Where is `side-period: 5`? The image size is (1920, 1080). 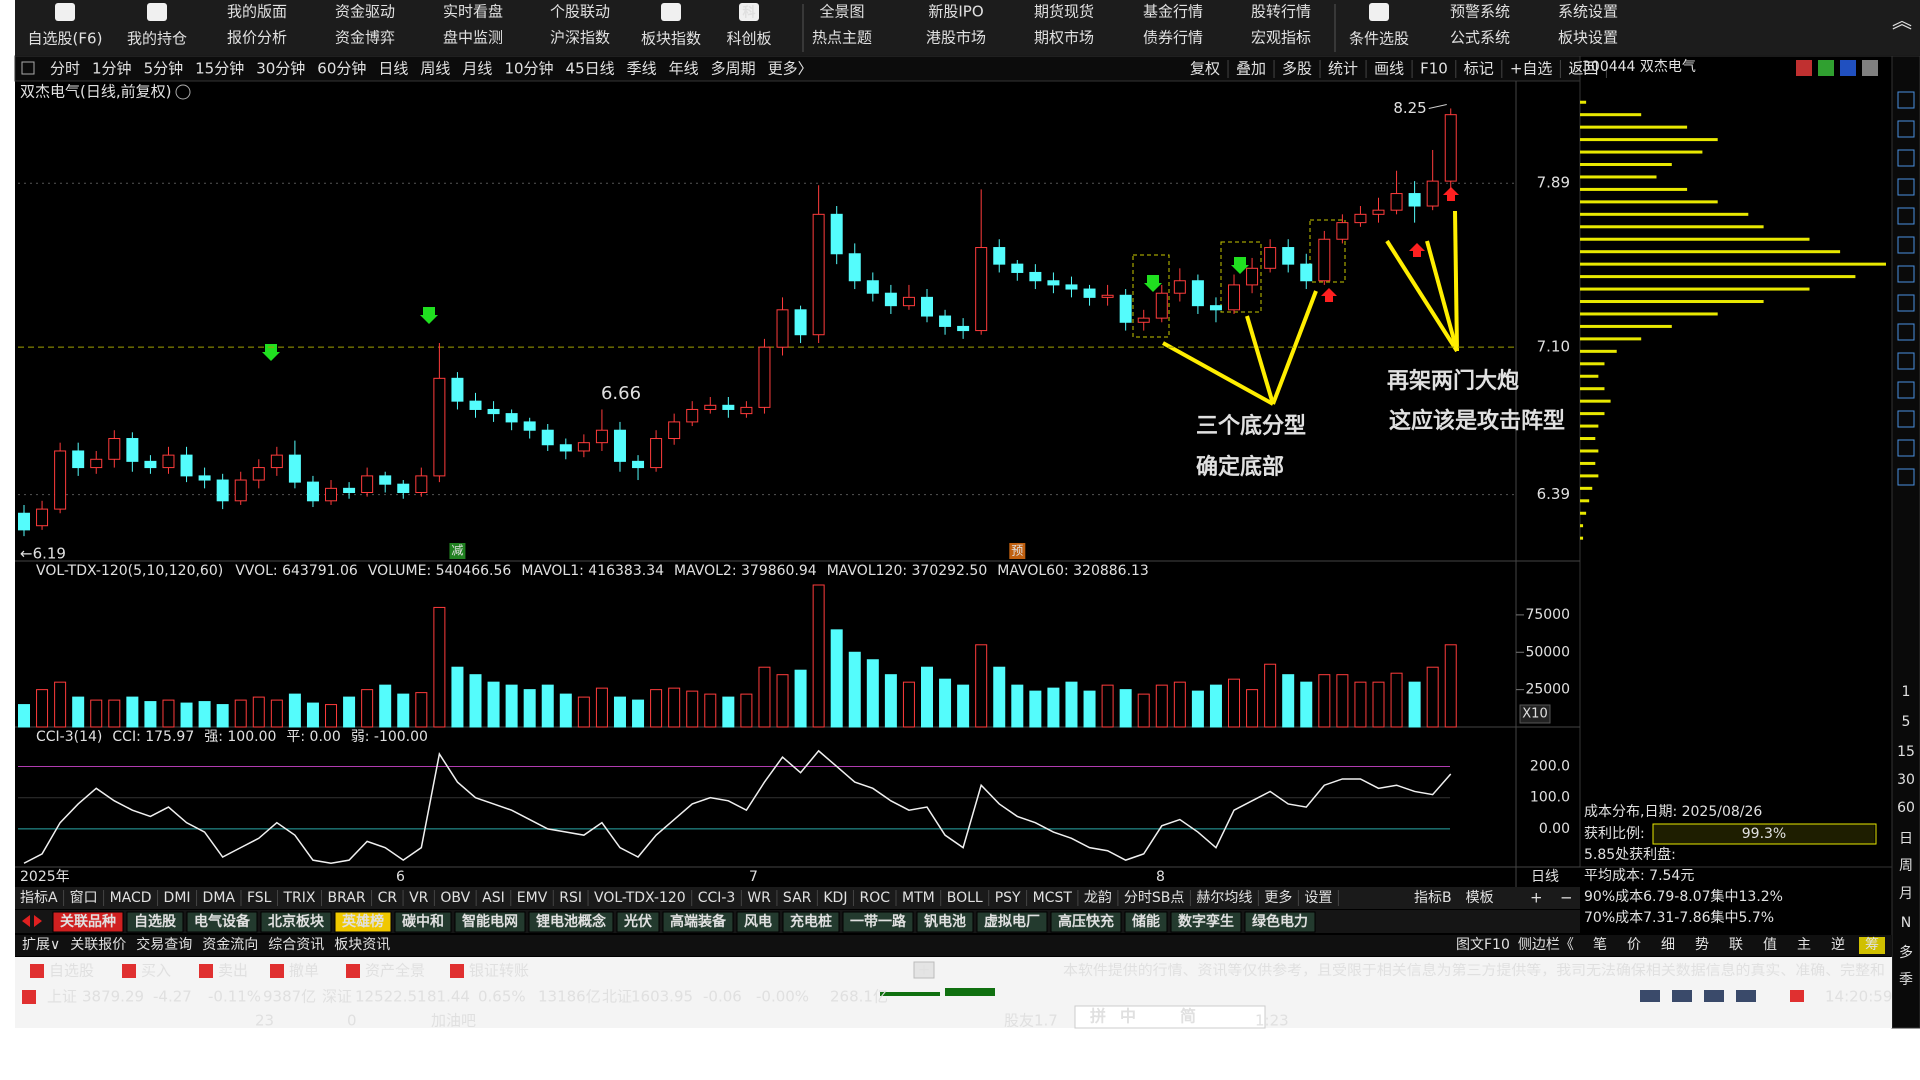
side-period: 5 is located at coordinates (1906, 722).